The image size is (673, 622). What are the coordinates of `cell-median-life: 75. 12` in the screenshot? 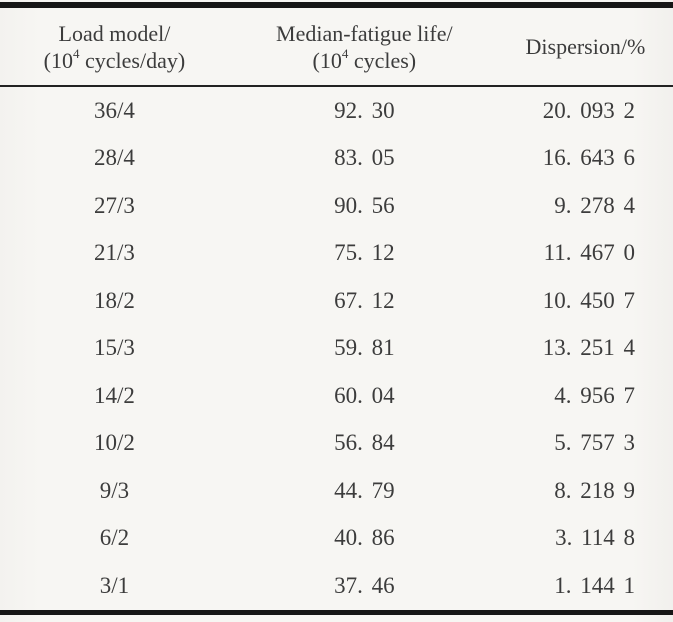 It's located at (364, 253).